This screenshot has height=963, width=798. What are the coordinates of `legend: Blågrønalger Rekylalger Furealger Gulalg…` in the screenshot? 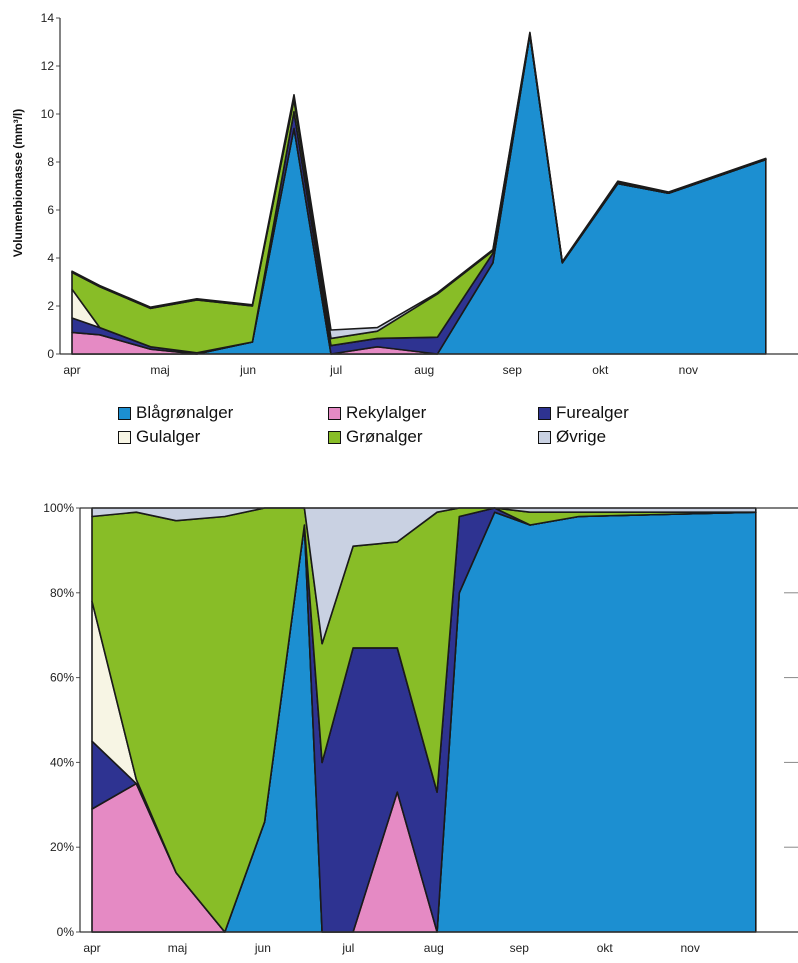 It's located at (398, 425).